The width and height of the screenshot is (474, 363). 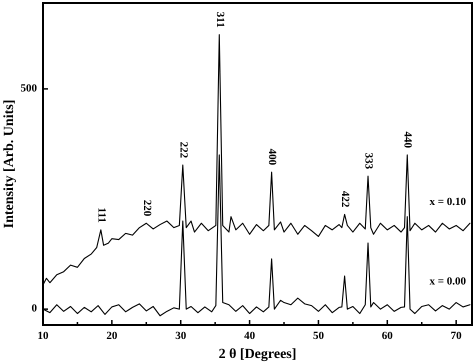 I want to click on x-tick-label: 50, so click(x=318, y=336).